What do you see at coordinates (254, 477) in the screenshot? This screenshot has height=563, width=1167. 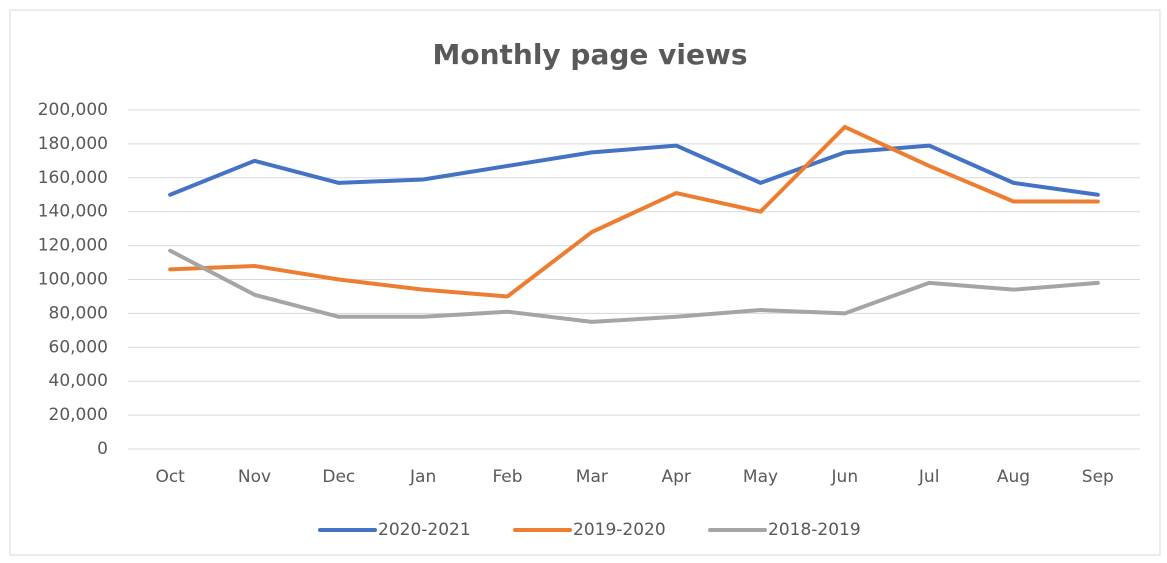 I see `x-tick-label: Nov` at bounding box center [254, 477].